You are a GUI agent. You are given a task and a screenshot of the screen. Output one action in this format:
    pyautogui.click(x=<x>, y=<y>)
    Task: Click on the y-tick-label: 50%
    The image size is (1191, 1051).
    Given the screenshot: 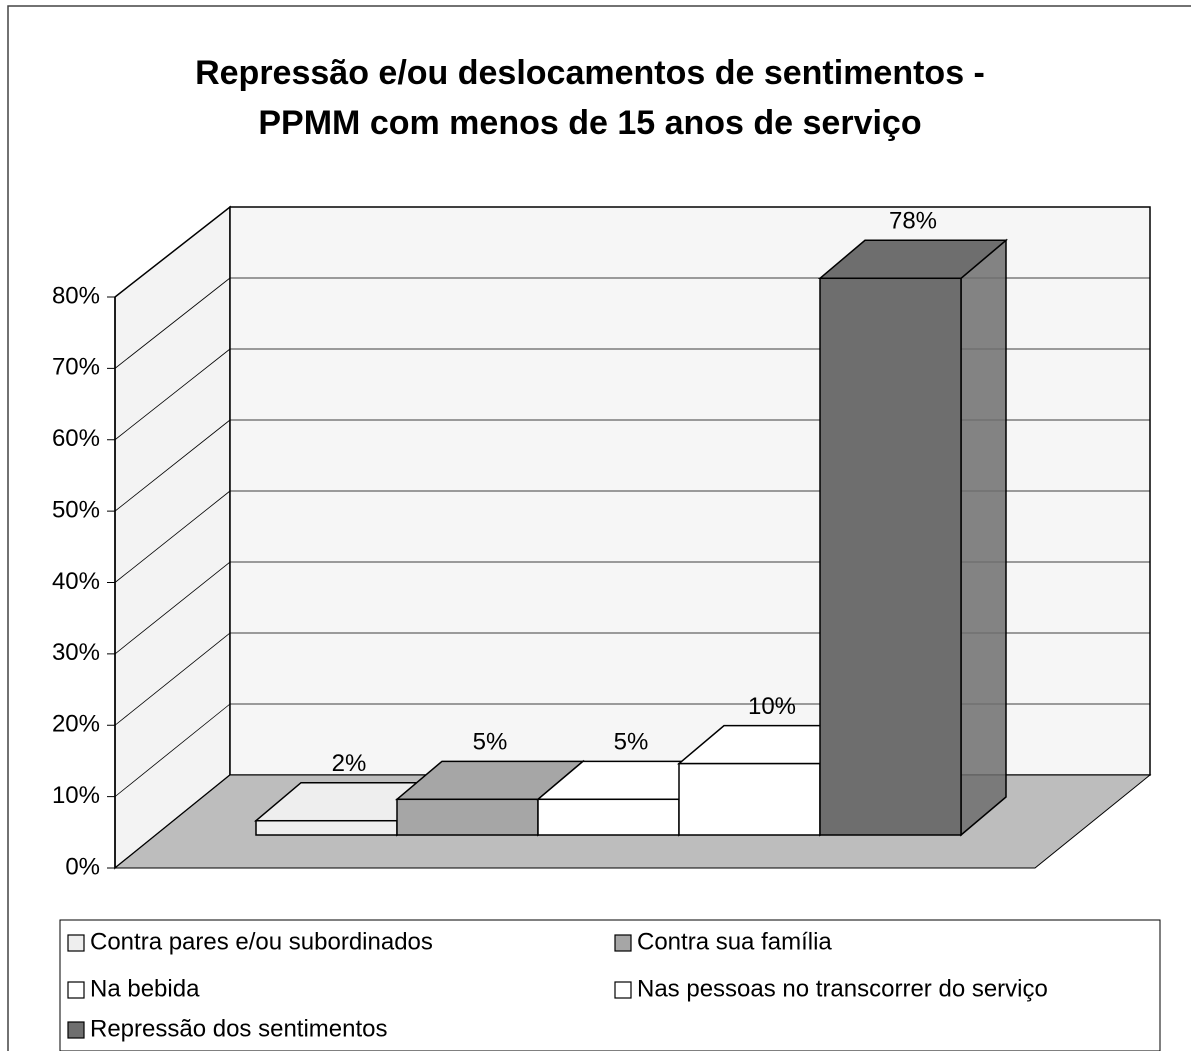 What is the action you would take?
    pyautogui.click(x=76, y=509)
    